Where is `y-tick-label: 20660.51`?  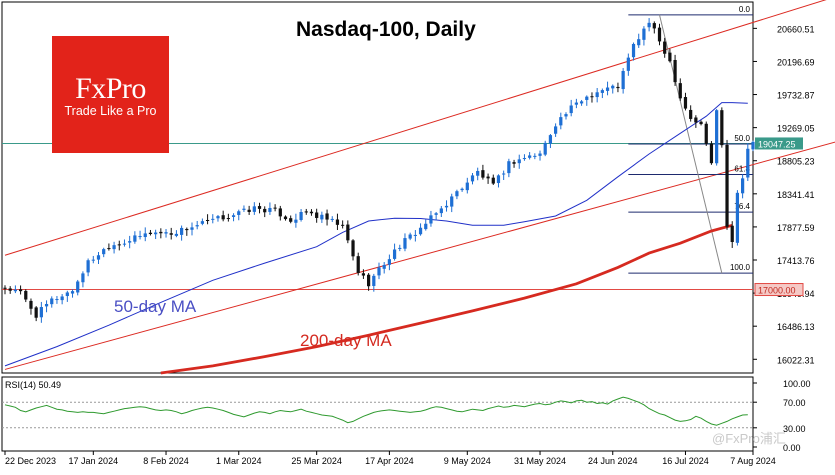 y-tick-label: 20660.51 is located at coordinates (796, 29).